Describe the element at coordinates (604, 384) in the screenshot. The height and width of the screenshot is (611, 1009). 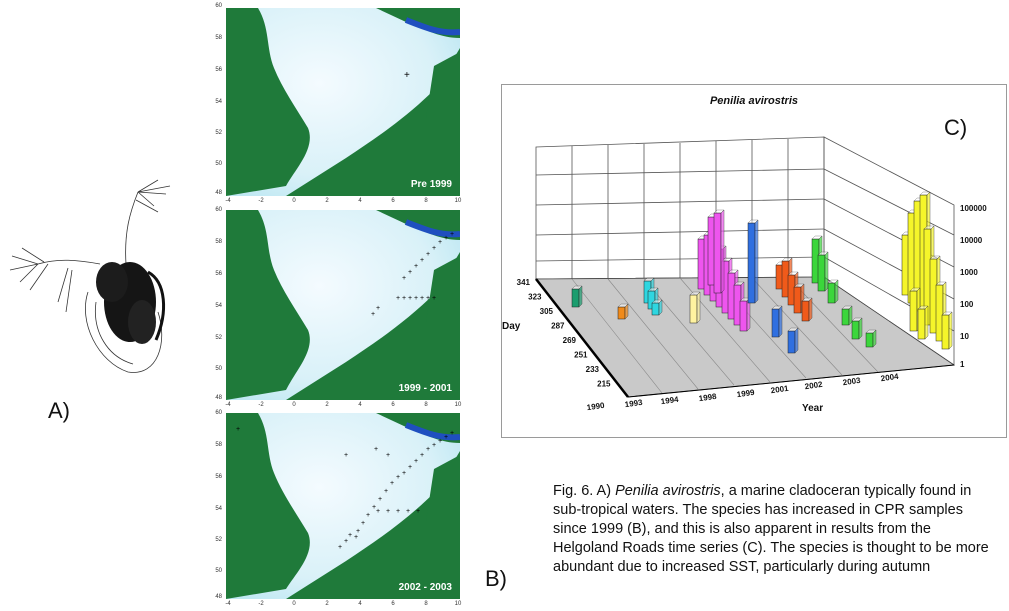
I see `day-tick-label: 215` at that location.